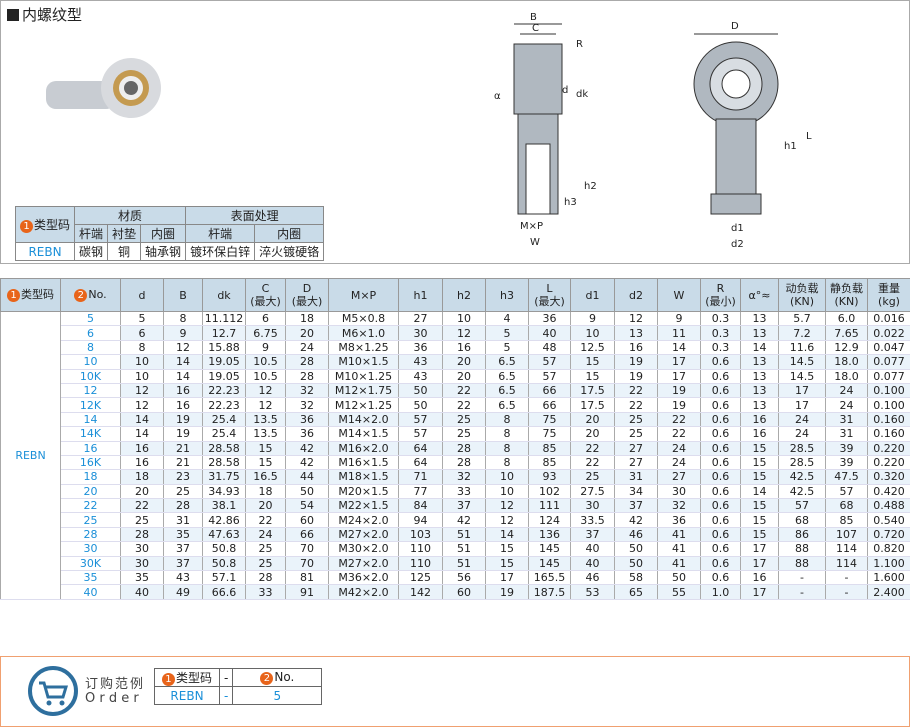  What do you see at coordinates (90, 319) in the screenshot?
I see `model-number-link: 5` at bounding box center [90, 319].